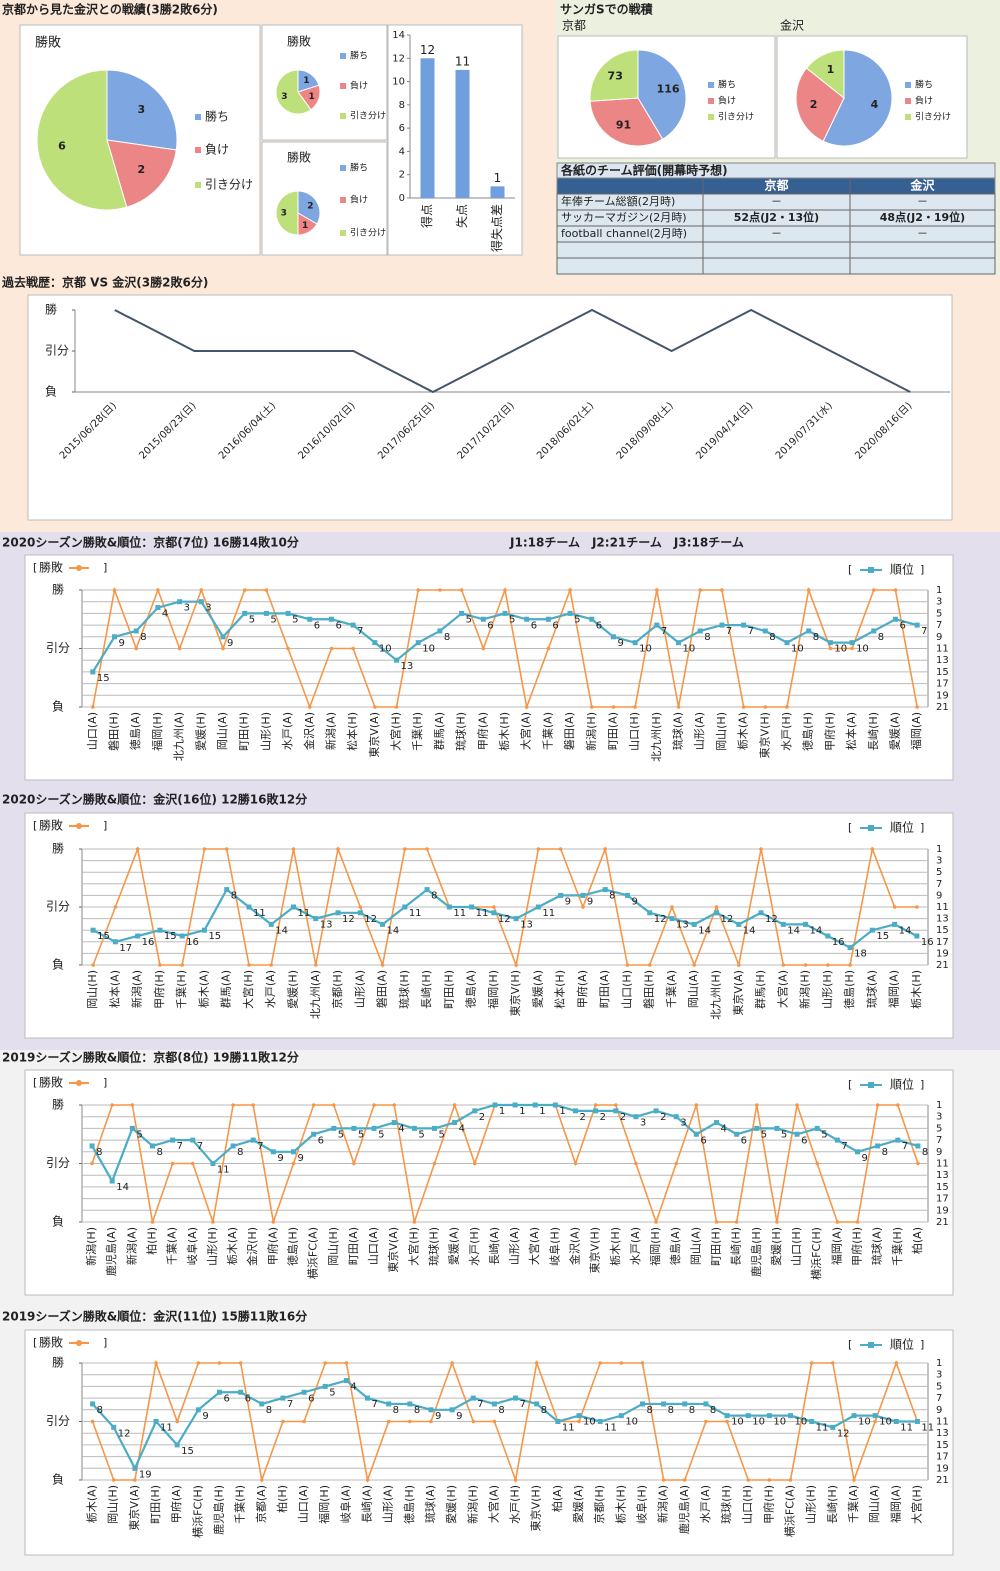  I want to click on y-tick-label: 負, so click(58, 707).